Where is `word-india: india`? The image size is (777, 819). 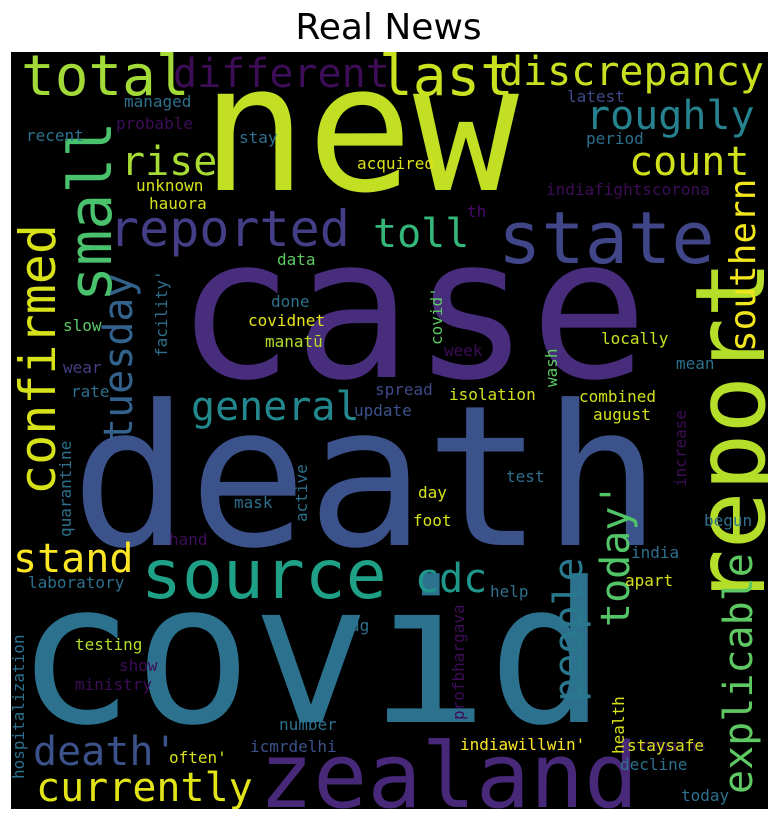 word-india: india is located at coordinates (655, 552).